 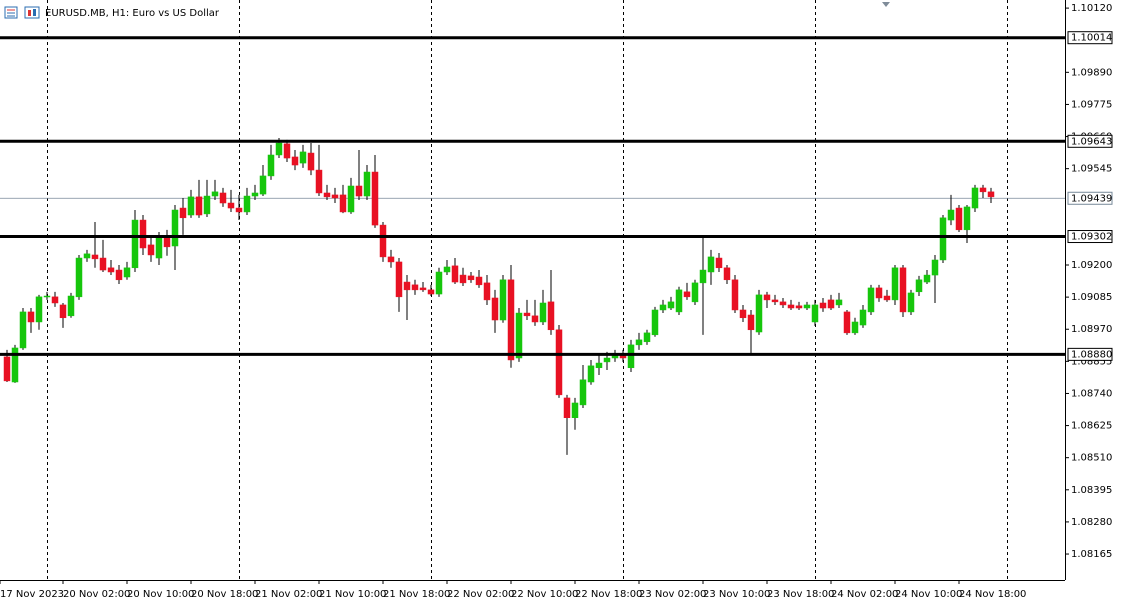 I want to click on y-tick-label: 1.08855, so click(x=1091, y=361).